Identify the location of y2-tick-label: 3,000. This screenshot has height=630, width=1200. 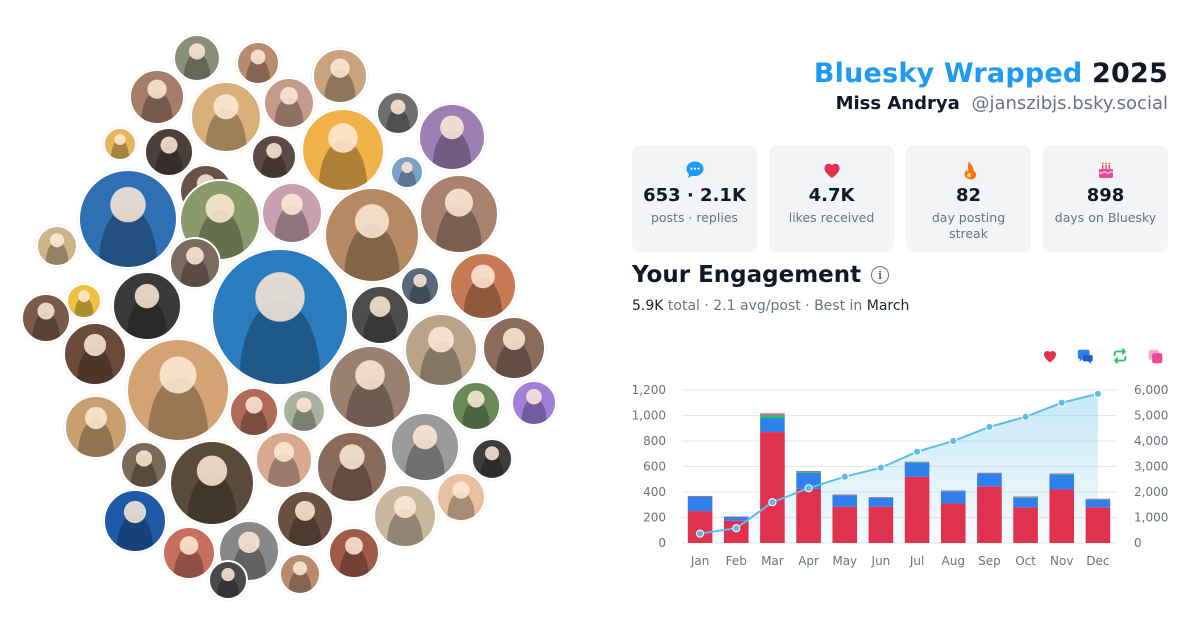
(1151, 467).